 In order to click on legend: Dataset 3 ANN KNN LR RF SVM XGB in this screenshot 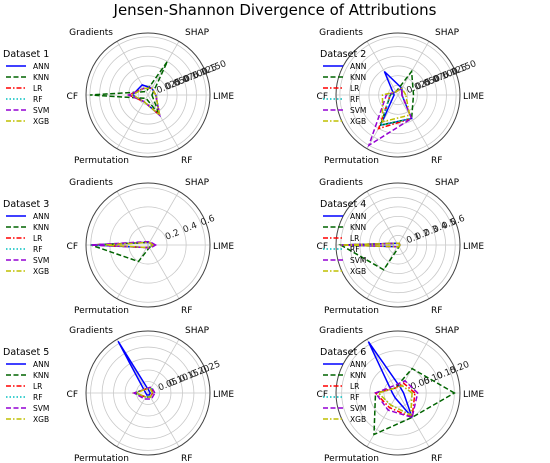, I will do `click(26, 237)`.